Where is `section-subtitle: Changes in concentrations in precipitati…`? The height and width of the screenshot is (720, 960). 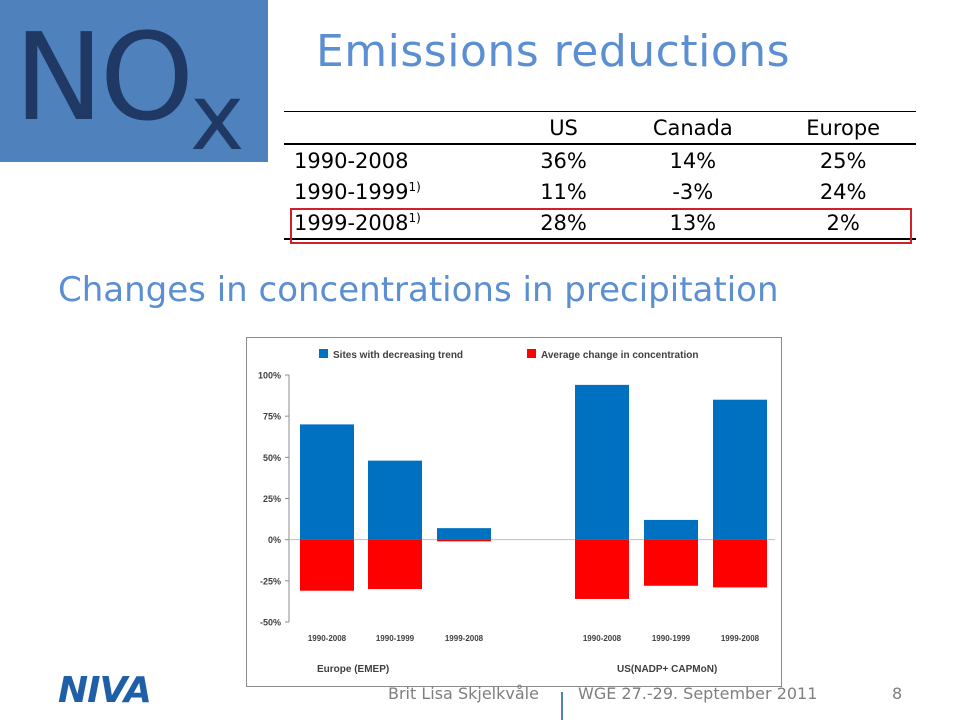 section-subtitle: Changes in concentrations in precipitati… is located at coordinates (418, 290).